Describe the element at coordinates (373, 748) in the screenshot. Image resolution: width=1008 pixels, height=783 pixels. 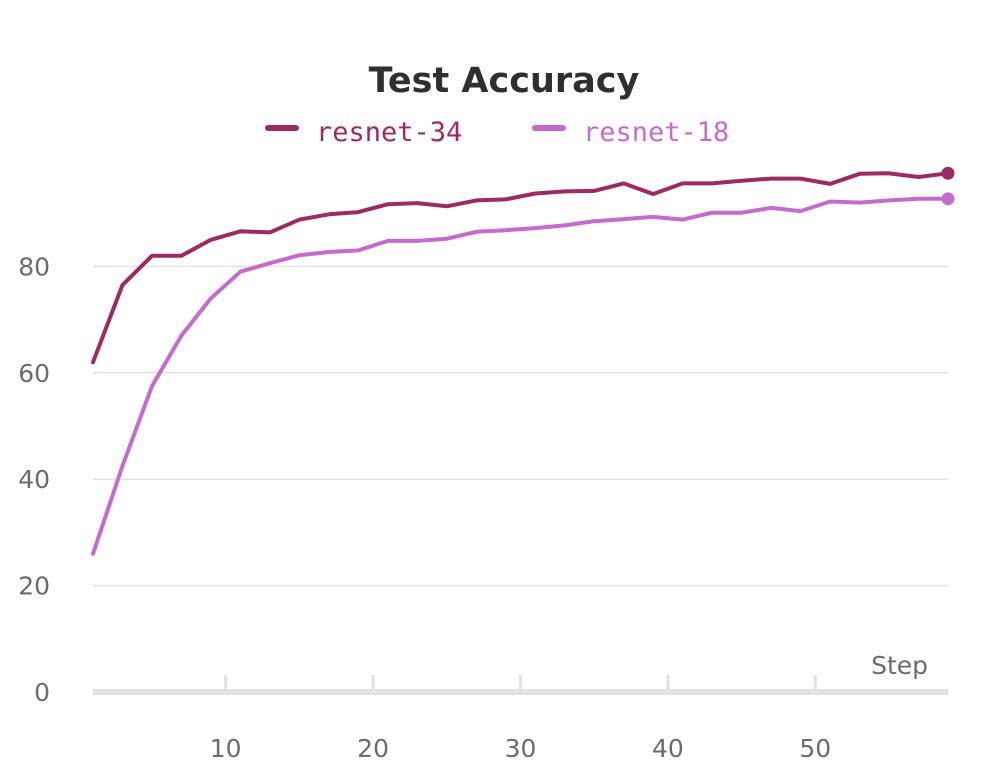
I see `x-tick-label-20: 20` at that location.